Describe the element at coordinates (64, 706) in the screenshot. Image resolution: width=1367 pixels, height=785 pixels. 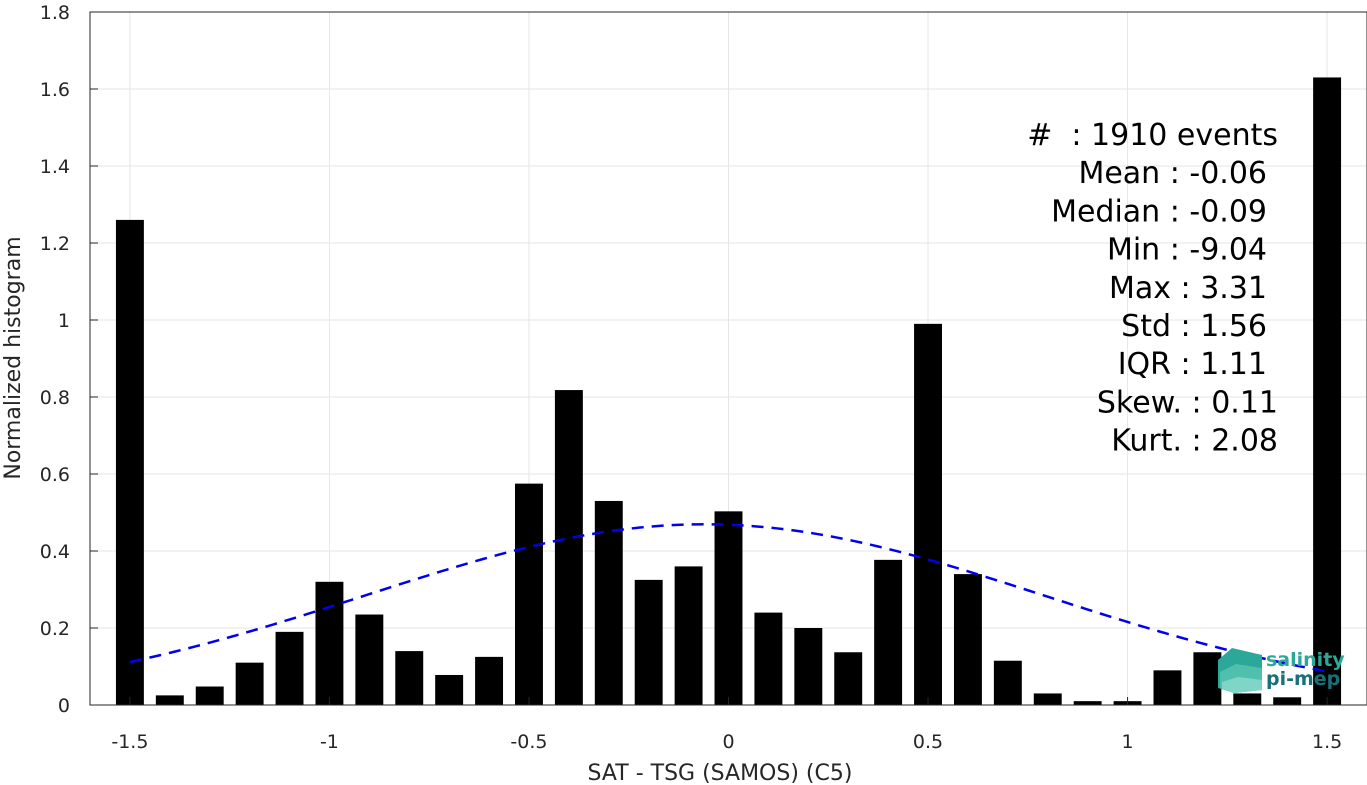
I see `y-tick-label: 0` at that location.